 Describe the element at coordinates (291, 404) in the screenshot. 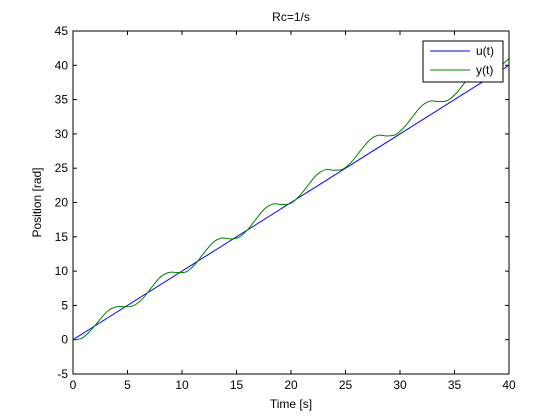

I see `x-axis-label: Time [s]` at that location.